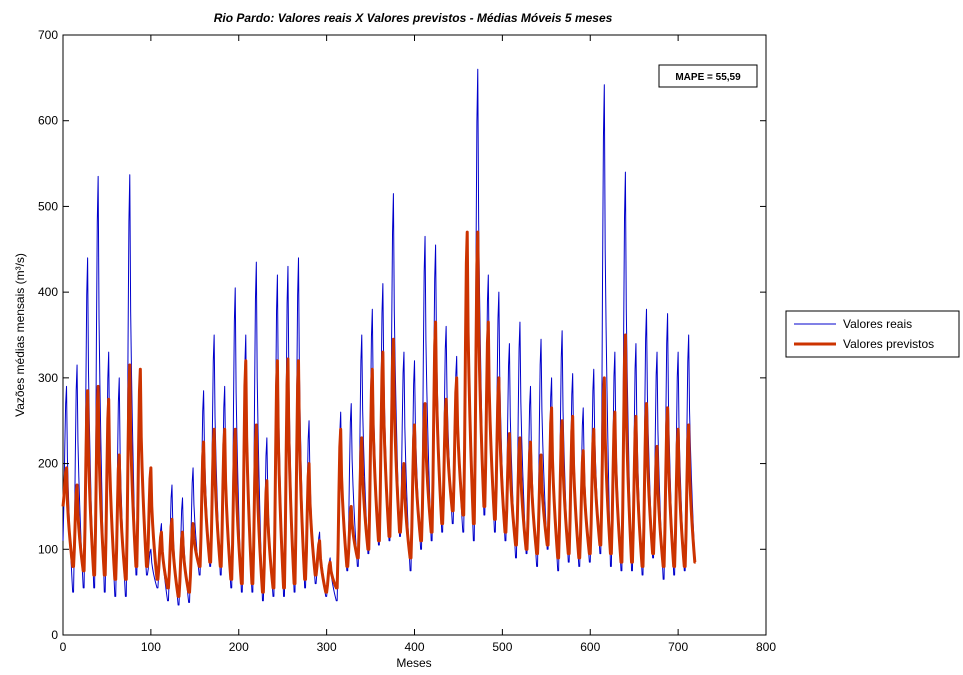 This screenshot has height=675, width=963. What do you see at coordinates (590, 647) in the screenshot?
I see `x-tick-label: 600` at bounding box center [590, 647].